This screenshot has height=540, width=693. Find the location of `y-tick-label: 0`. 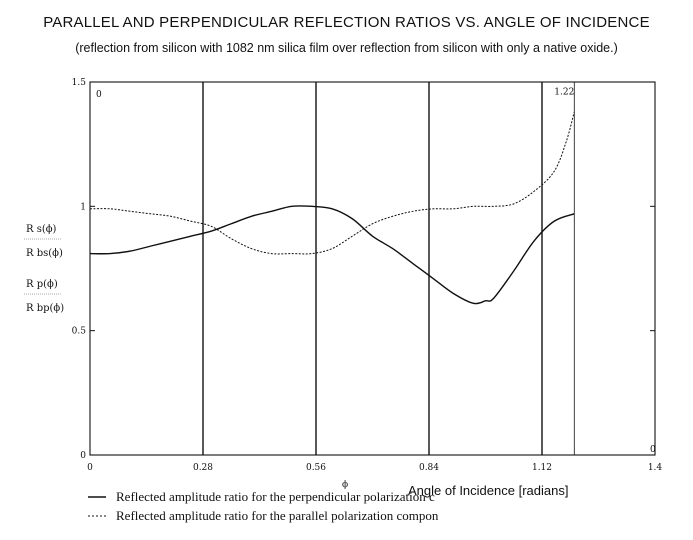

y-tick-label: 0 is located at coordinates (83, 456).